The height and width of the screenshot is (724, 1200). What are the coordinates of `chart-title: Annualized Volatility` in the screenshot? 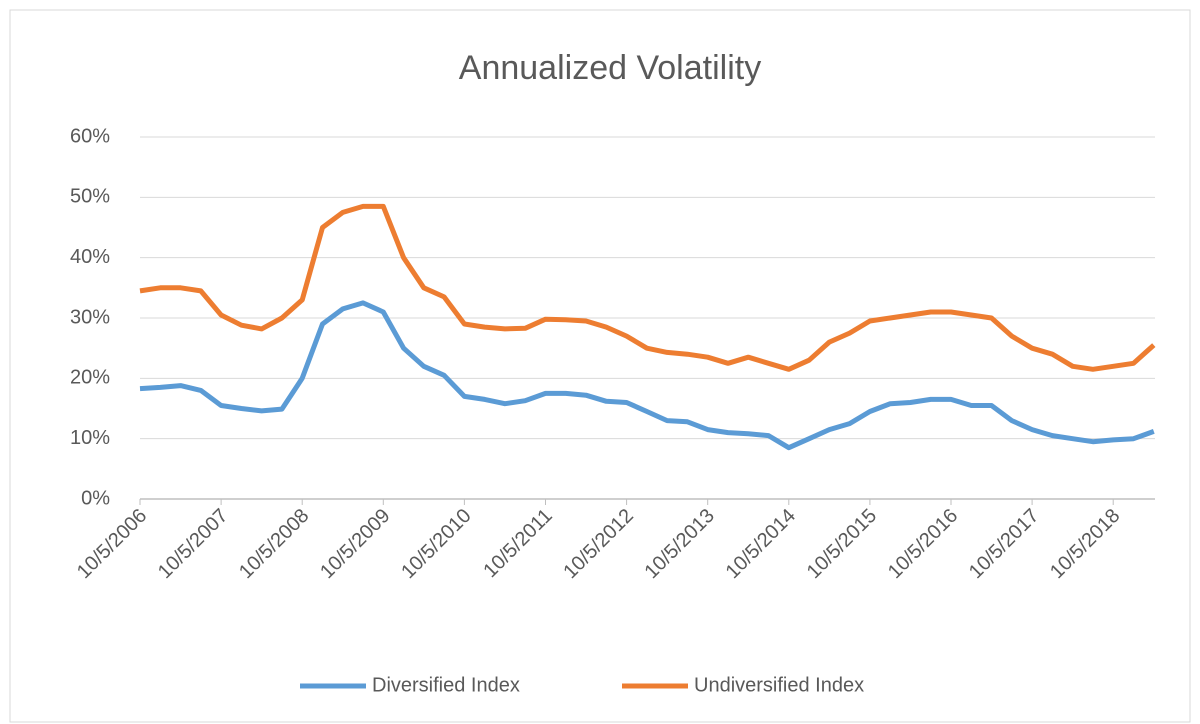 It's located at (610, 68).